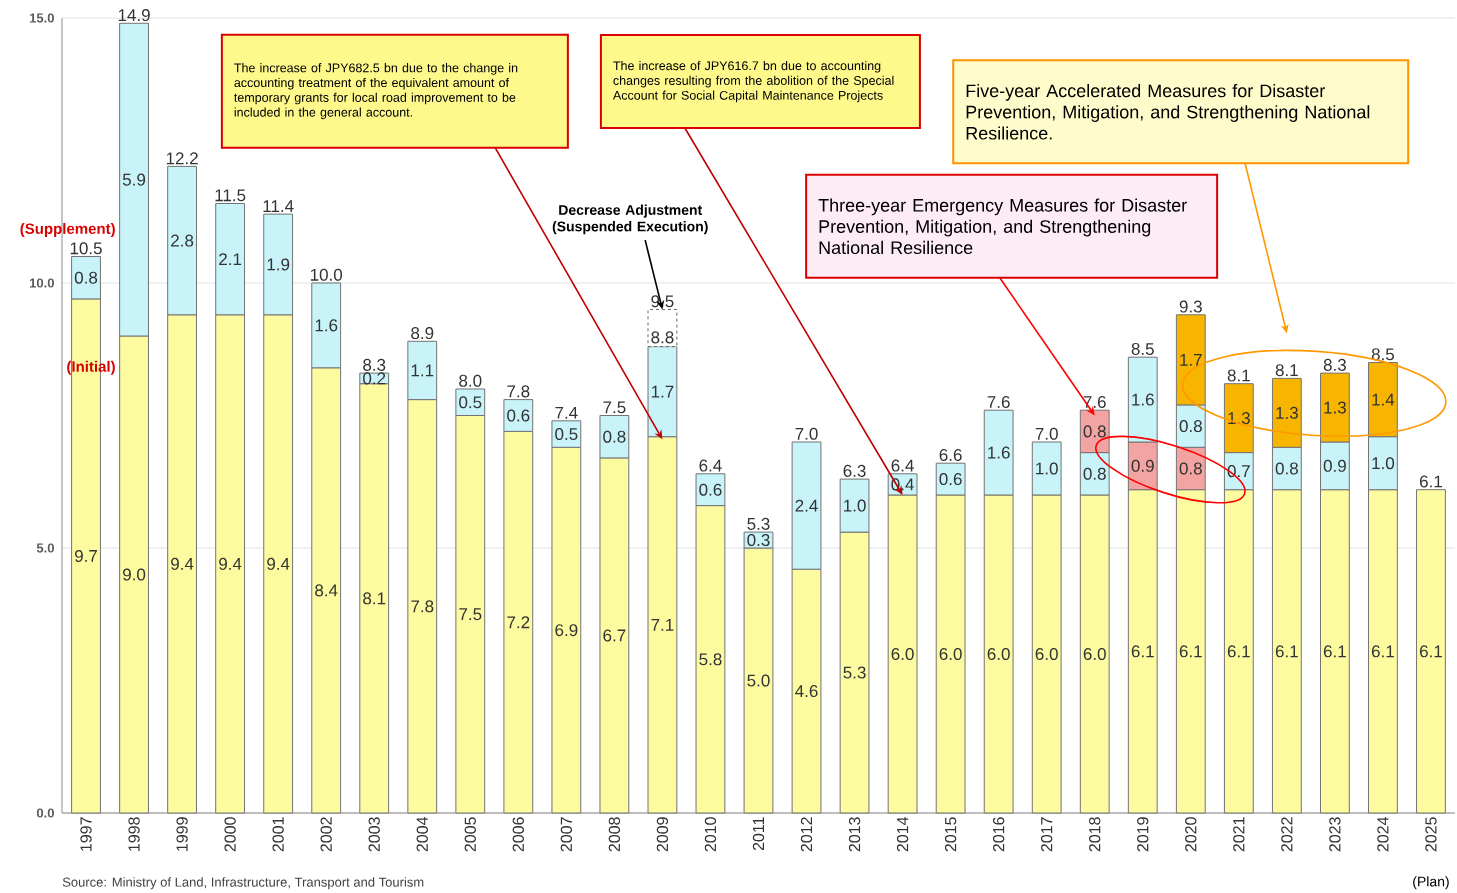  What do you see at coordinates (806, 505) in the screenshot?
I see `data-label: 2.4` at bounding box center [806, 505].